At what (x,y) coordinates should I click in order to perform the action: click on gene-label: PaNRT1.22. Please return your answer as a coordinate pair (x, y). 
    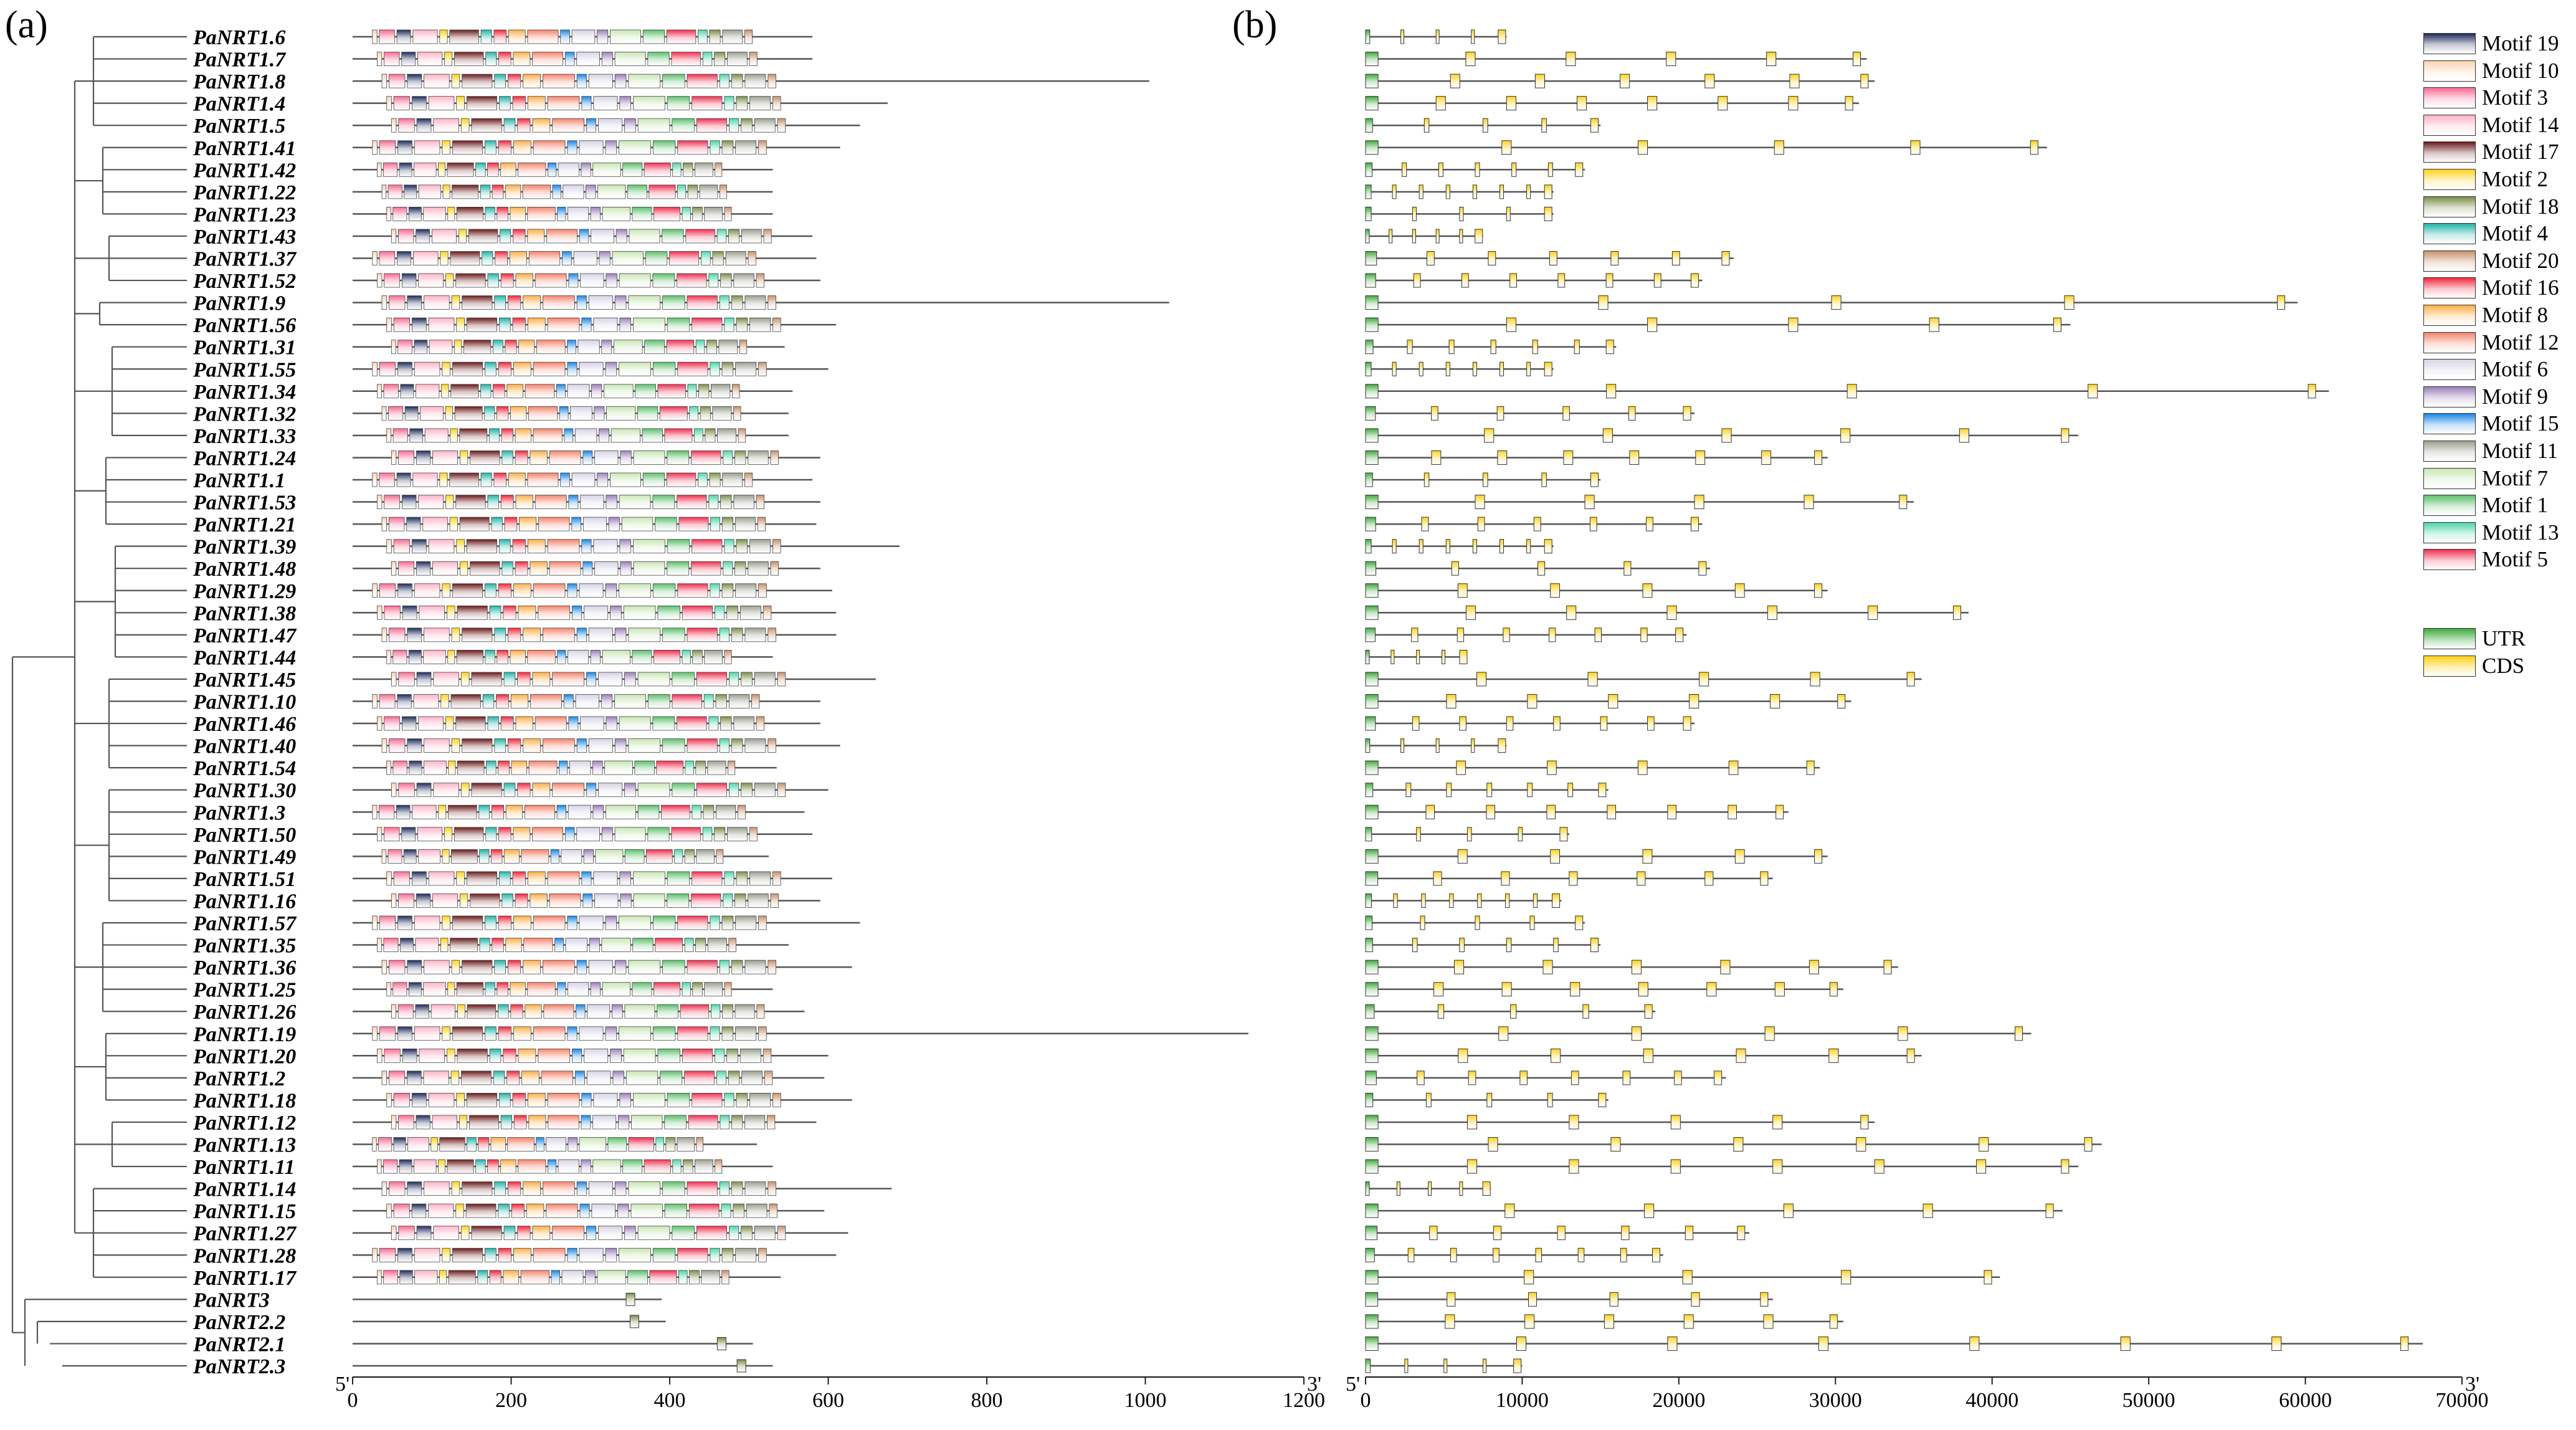
    Looking at the image, I should click on (244, 192).